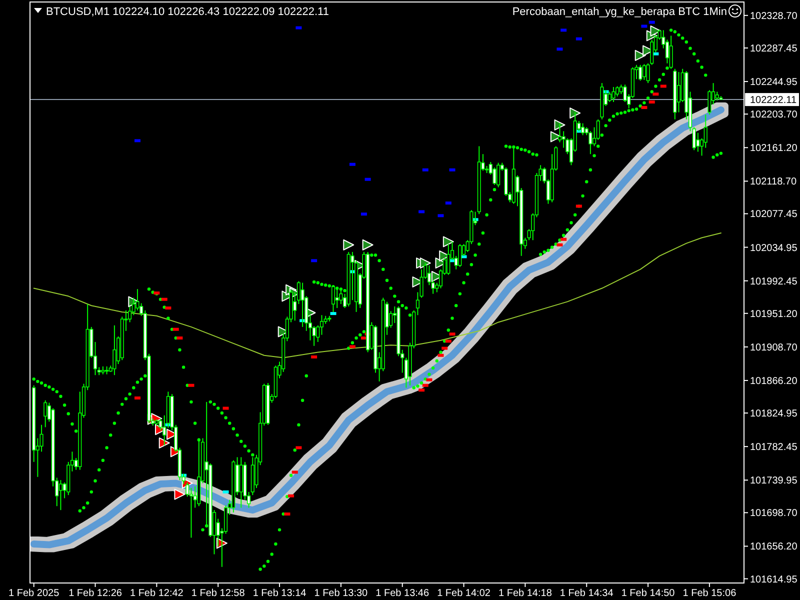 This screenshot has height=600, width=800. What do you see at coordinates (774, 414) in the screenshot?
I see `y-tick-label: 101824.95` at bounding box center [774, 414].